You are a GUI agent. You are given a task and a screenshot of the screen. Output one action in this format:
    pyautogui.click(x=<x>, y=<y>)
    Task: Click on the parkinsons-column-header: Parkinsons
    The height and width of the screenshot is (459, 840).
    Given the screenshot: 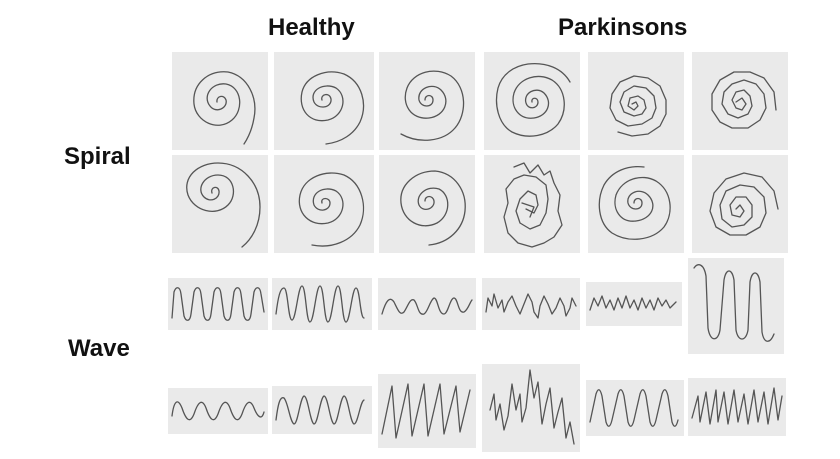 What is the action you would take?
    pyautogui.click(x=623, y=27)
    